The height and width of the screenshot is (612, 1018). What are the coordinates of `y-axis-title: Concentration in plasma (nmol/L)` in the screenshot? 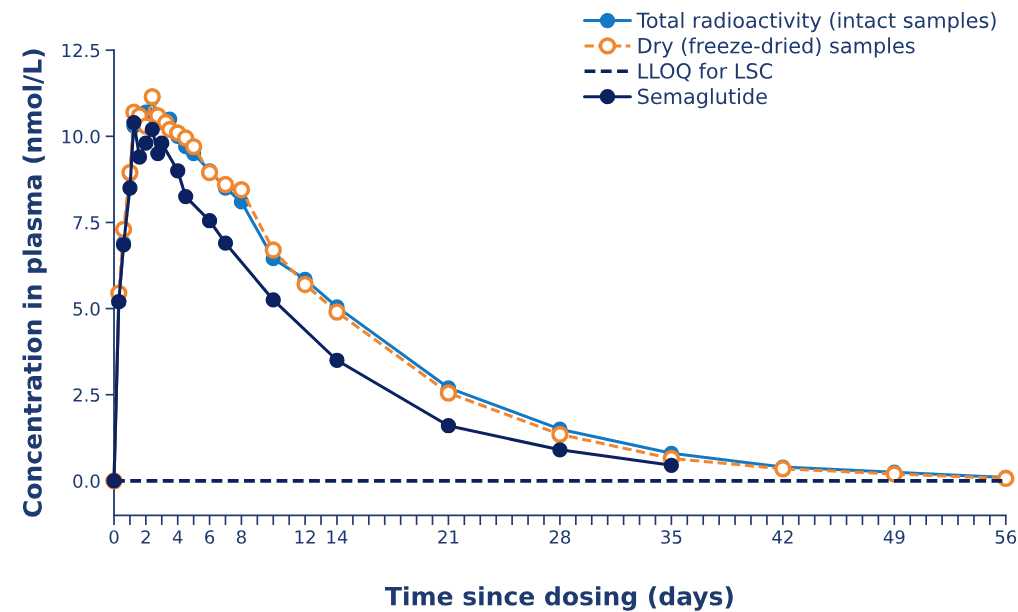 It's located at (34, 283).